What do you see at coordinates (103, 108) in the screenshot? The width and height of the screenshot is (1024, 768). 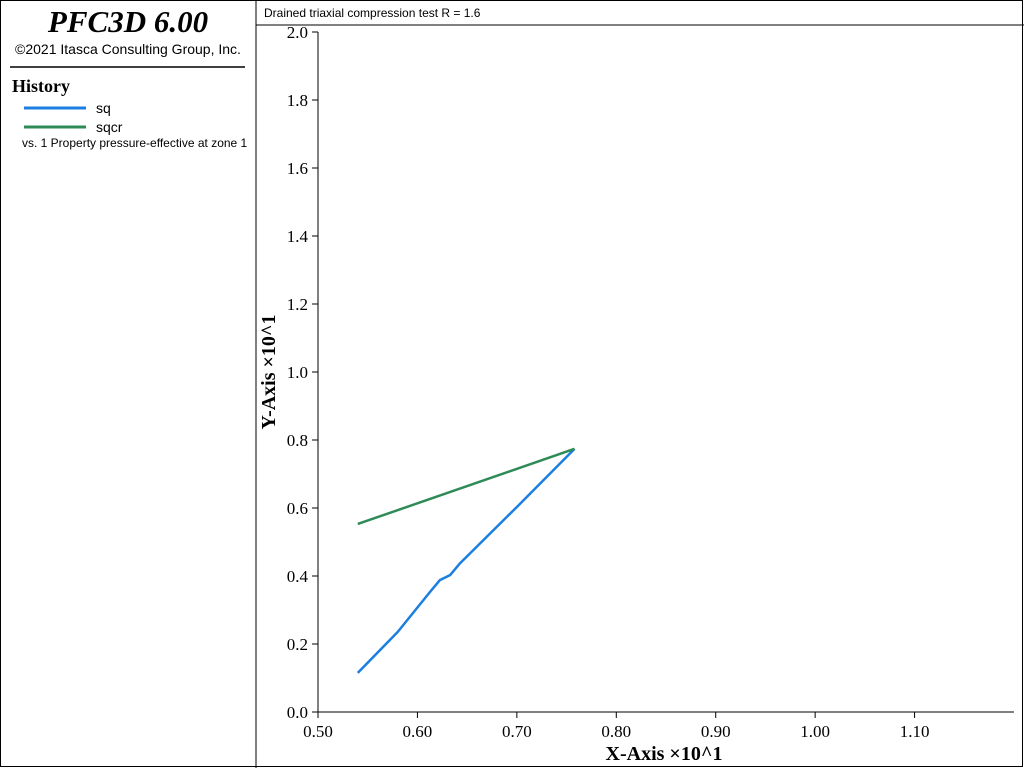 I see `legend-label: sq` at bounding box center [103, 108].